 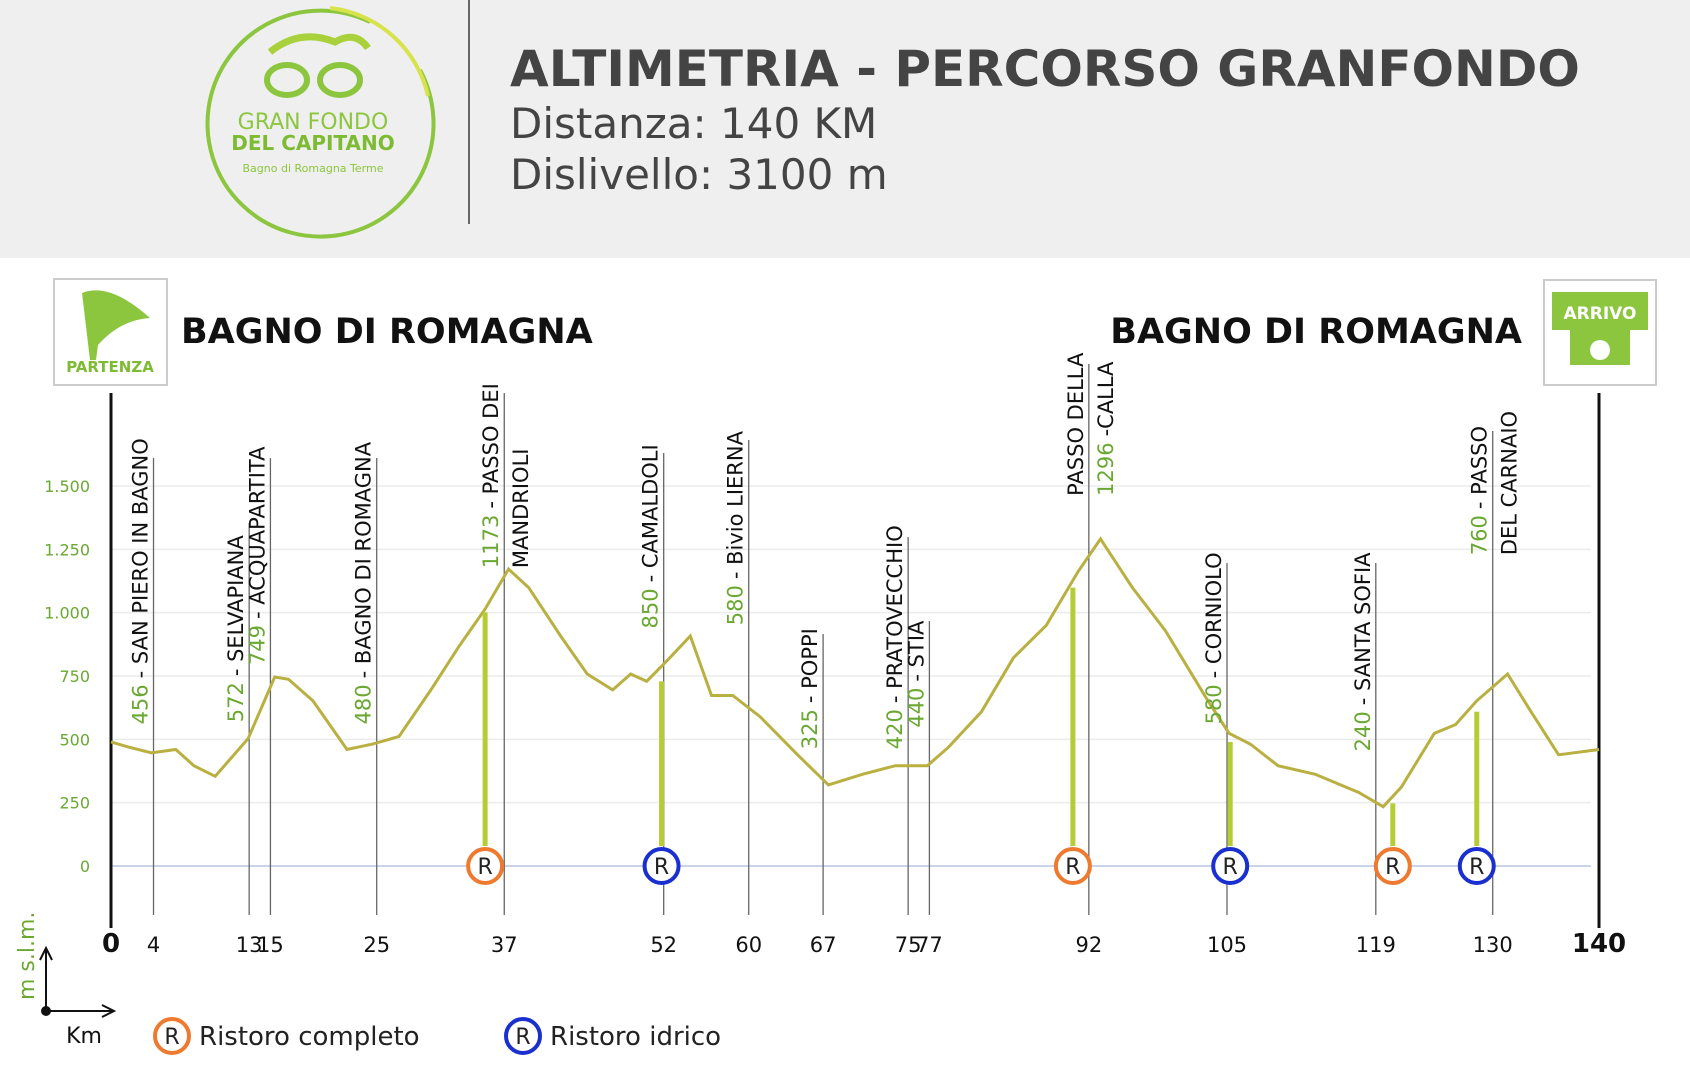 What do you see at coordinates (1480, 467) in the screenshot?
I see `waypoint-name: - PASSO` at bounding box center [1480, 467].